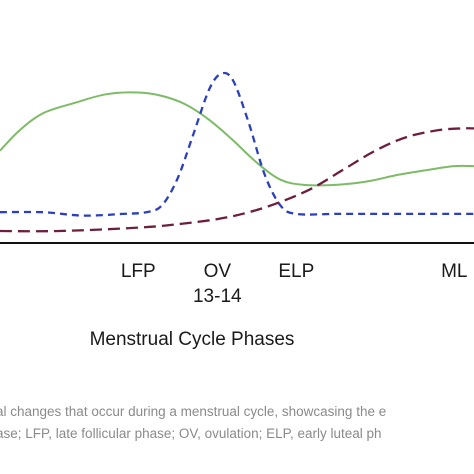  Describe the element at coordinates (192, 339) in the screenshot. I see `x-axis-title: Menstrual Cycle Phases` at that location.